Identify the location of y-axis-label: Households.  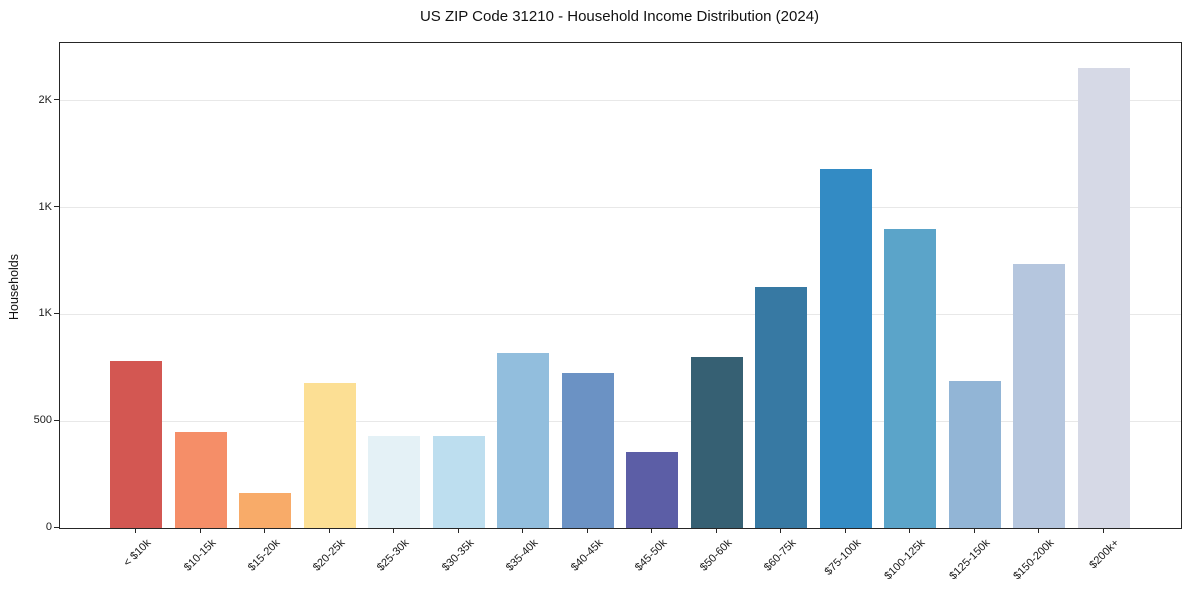
(14, 287).